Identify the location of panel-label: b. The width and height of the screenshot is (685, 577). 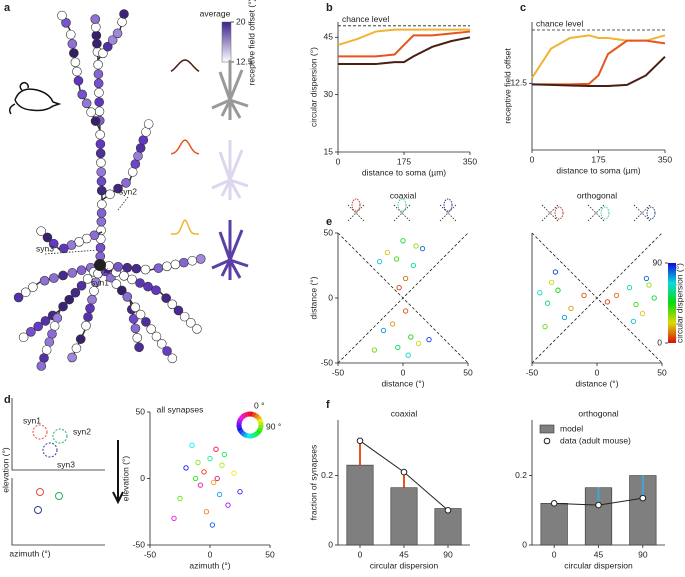
(329, 8).